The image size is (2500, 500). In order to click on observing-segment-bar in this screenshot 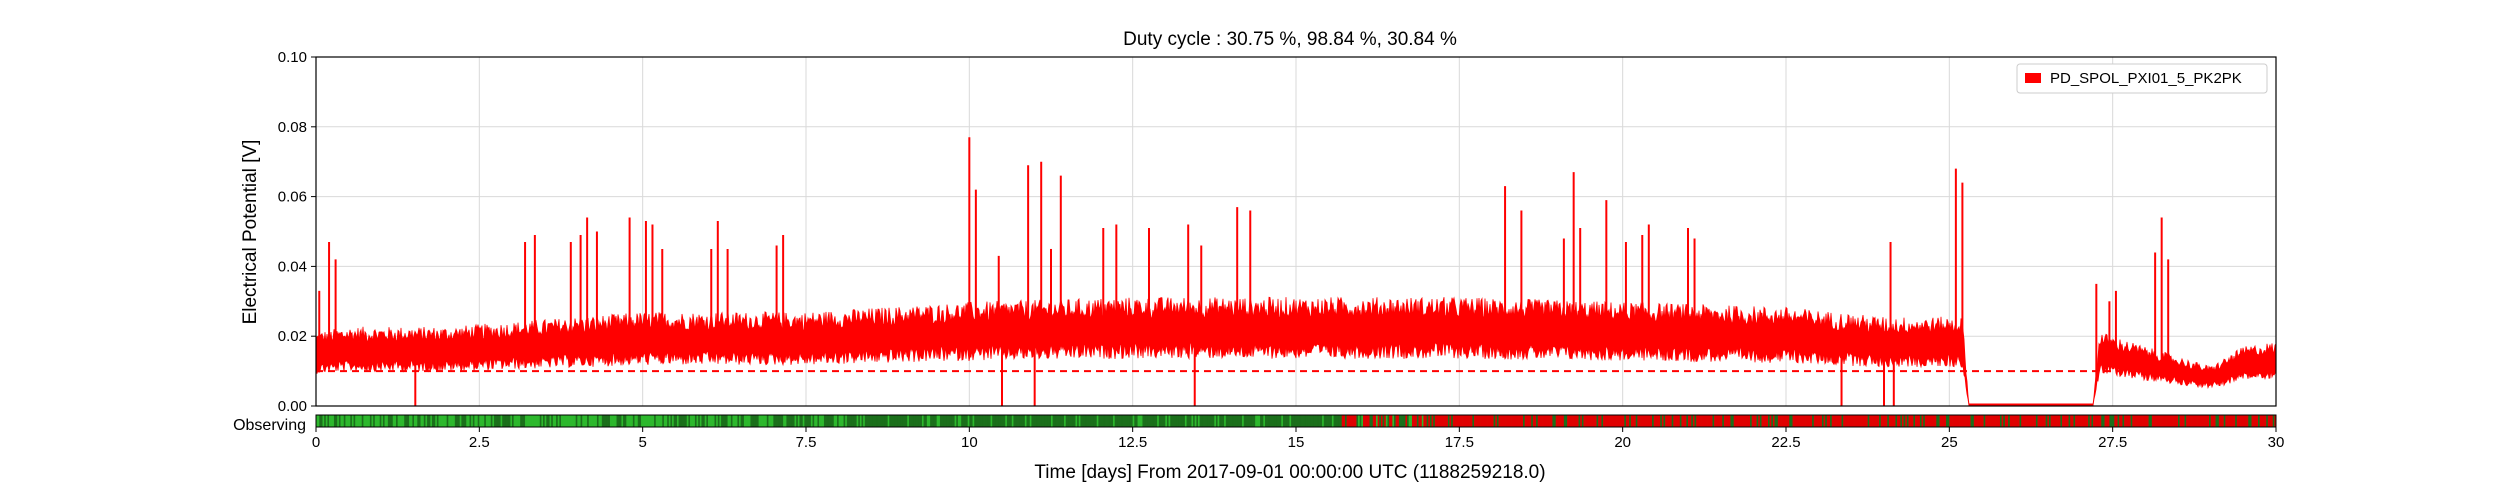, I will do `click(1296, 421)`.